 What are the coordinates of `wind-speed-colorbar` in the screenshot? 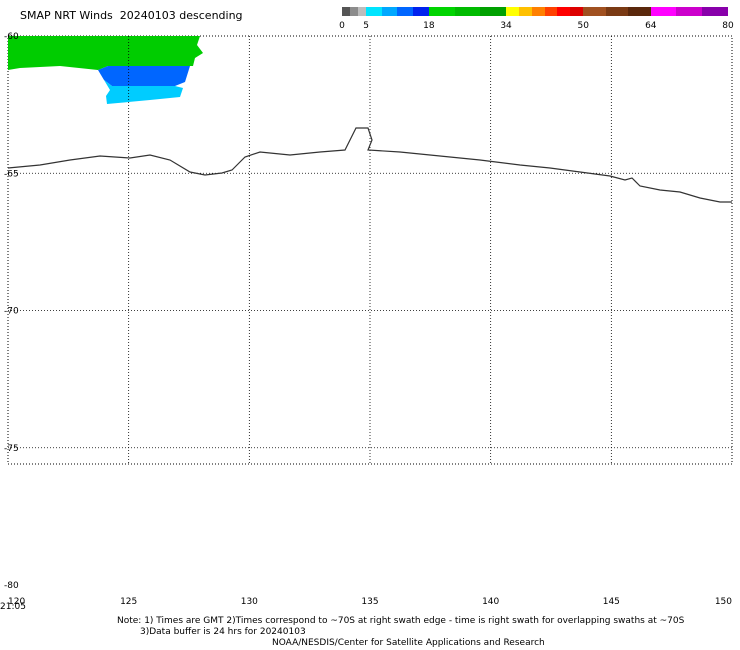 It's located at (535, 11).